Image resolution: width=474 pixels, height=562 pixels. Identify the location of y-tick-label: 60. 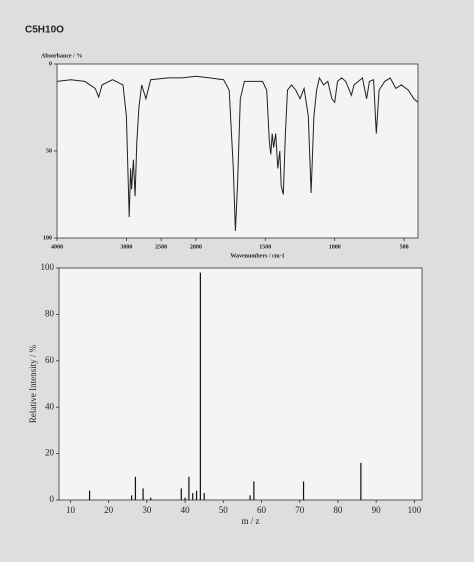
(50, 360).